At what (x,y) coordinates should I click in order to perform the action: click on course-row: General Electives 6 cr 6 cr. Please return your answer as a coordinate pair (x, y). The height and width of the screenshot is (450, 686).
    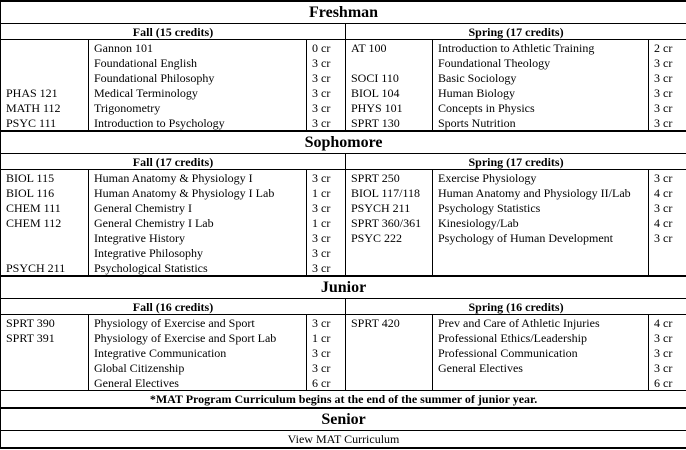
    Looking at the image, I should click on (343, 383).